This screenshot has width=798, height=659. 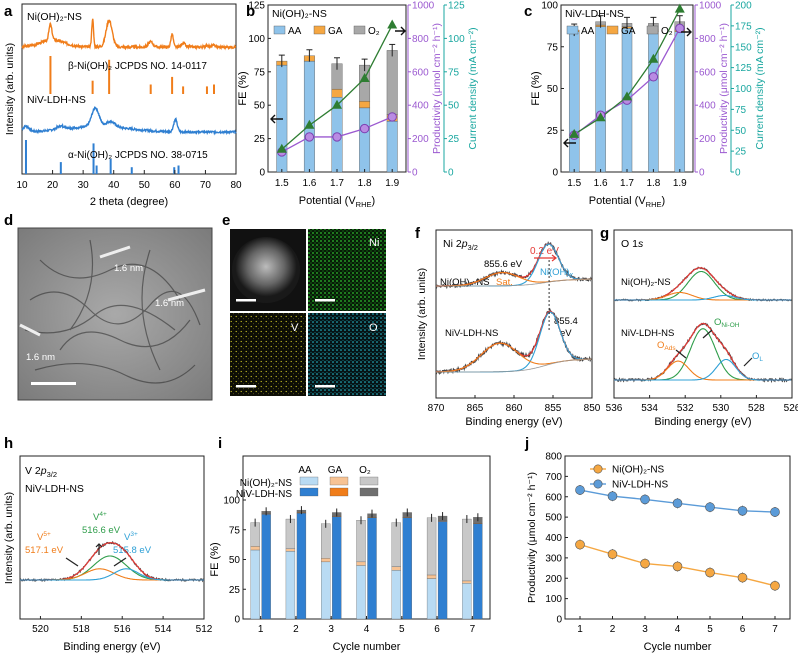 I want to click on a-x-tick-label: 60, so click(x=175, y=185).